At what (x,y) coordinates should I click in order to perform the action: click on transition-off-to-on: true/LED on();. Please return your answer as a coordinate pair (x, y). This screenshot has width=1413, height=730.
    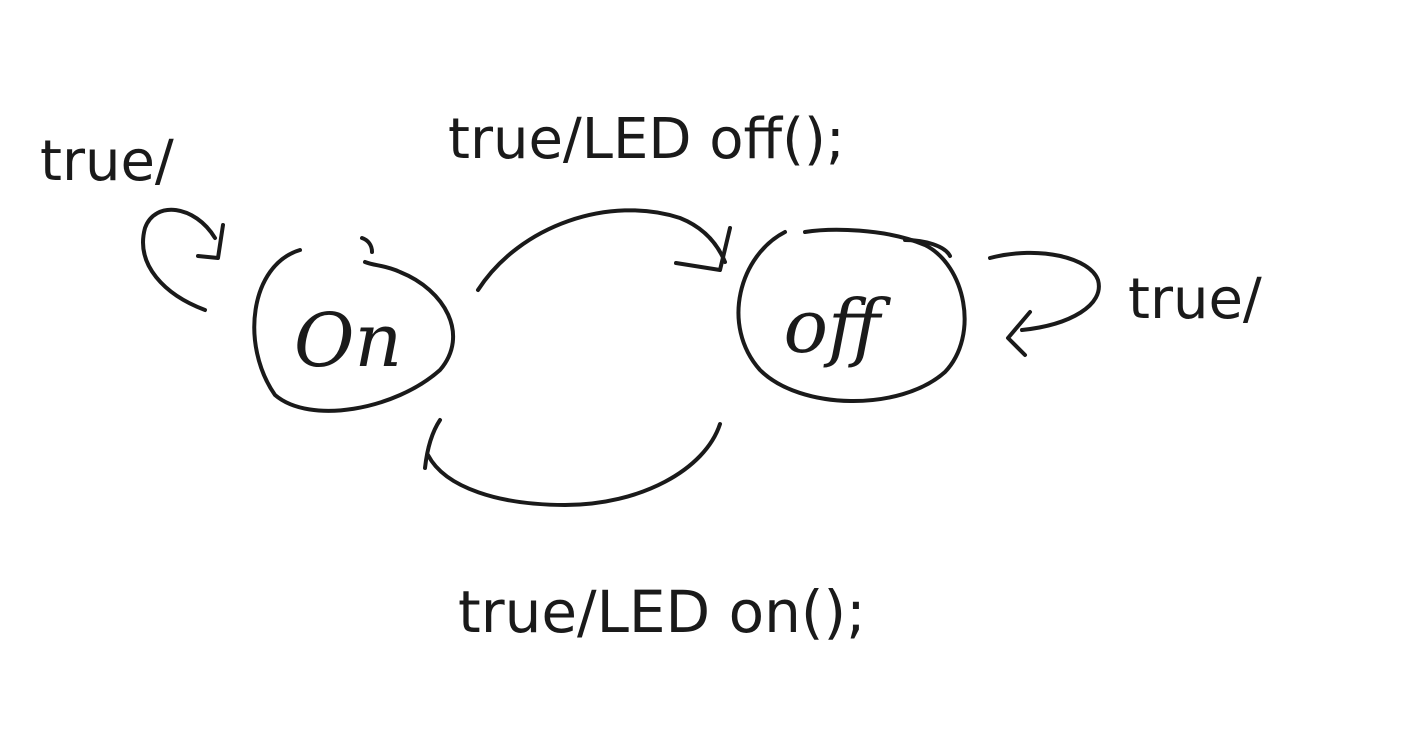
    Looking at the image, I should click on (644, 532).